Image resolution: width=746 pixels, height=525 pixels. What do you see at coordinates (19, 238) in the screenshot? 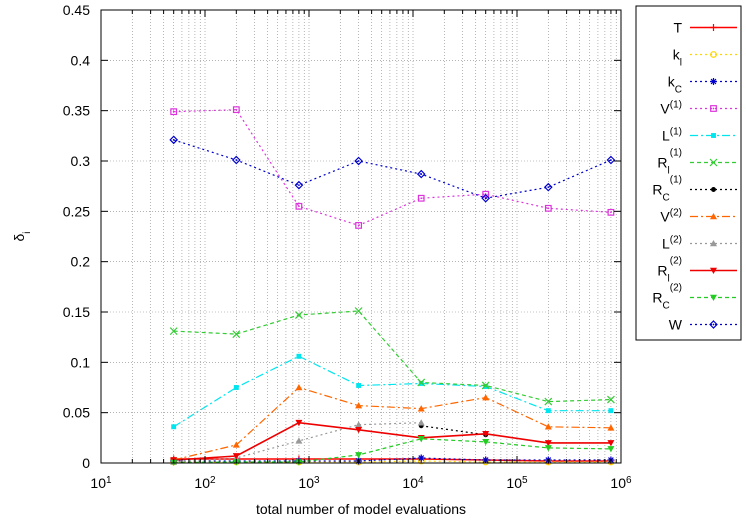
I see `y-axis-title-main: δ` at bounding box center [19, 238].